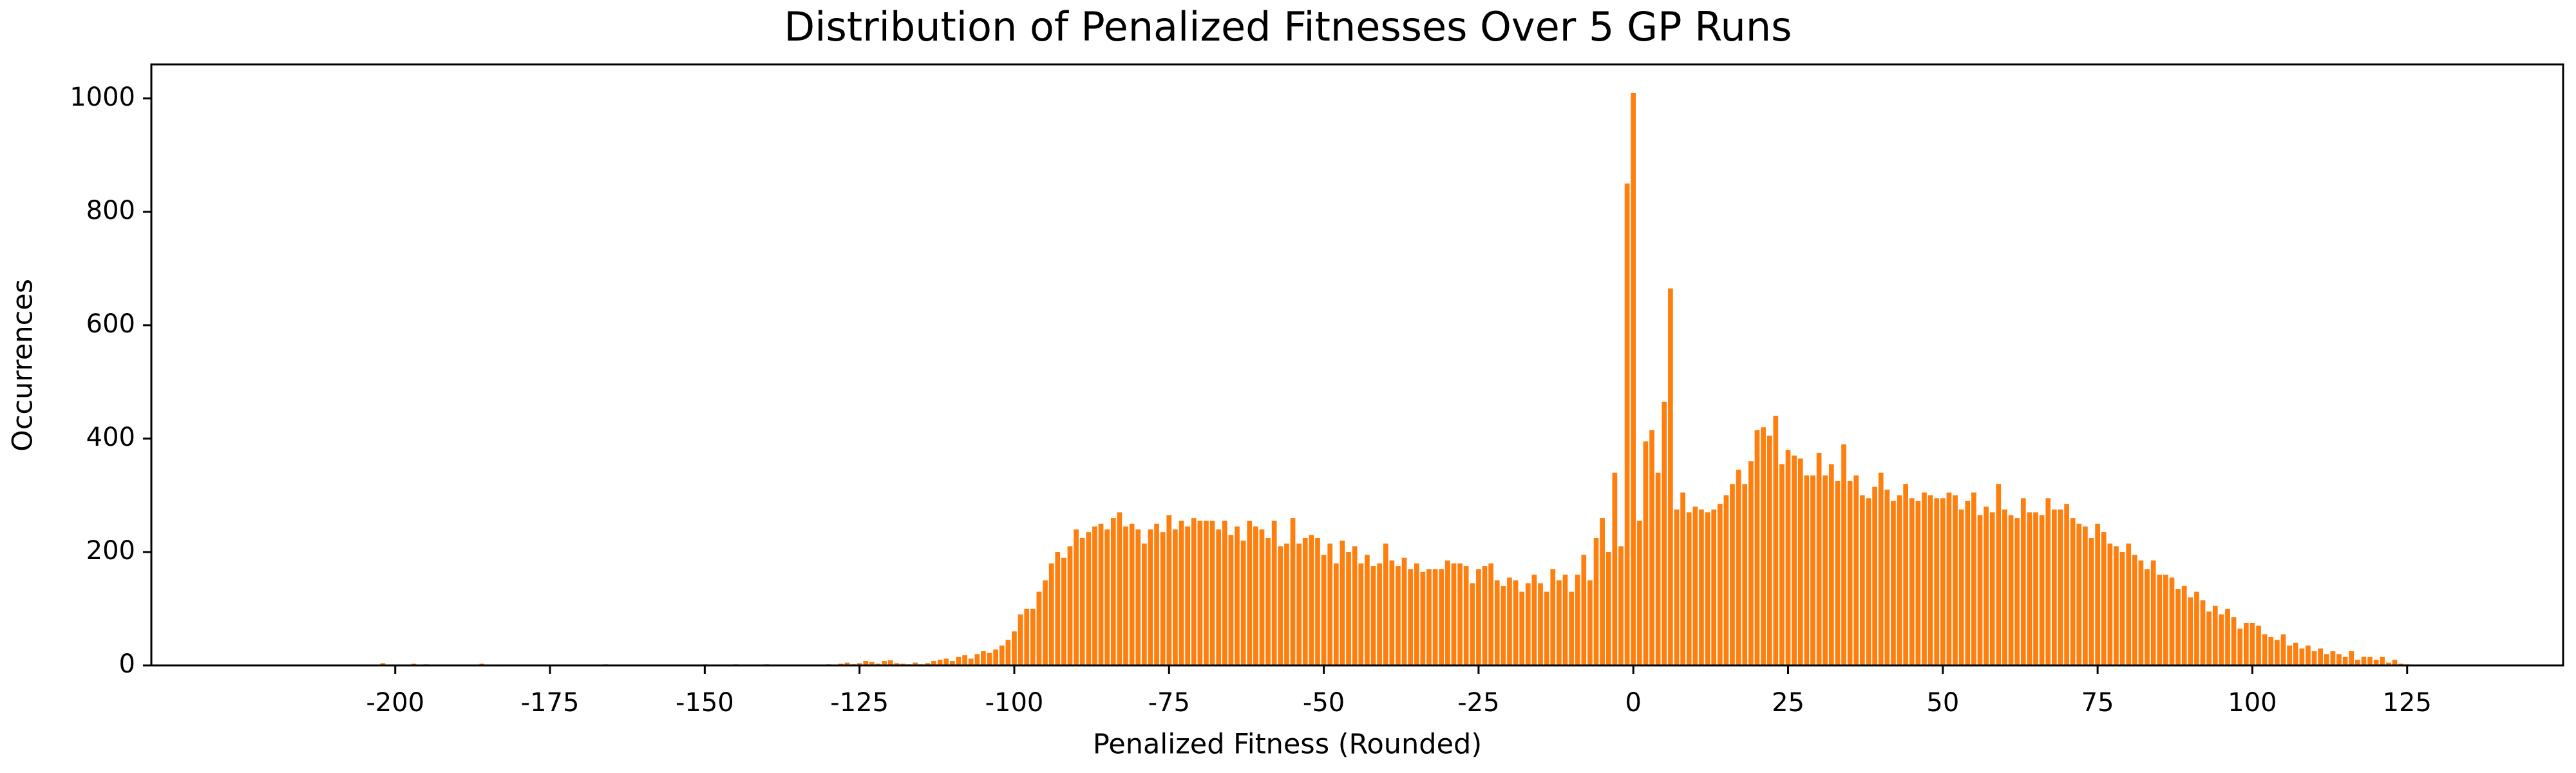  What do you see at coordinates (705, 703) in the screenshot?
I see `x-tick-label: -150` at bounding box center [705, 703].